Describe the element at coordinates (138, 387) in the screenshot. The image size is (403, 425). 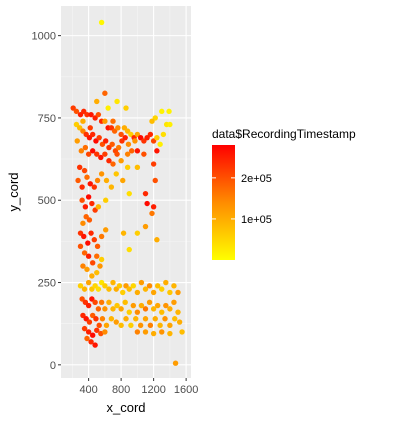
I see `x-axis-ticks: 400 800 1200 1600` at that location.